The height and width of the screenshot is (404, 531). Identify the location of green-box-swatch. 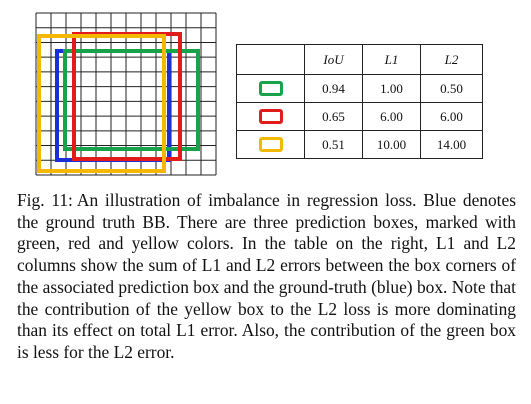
(270, 89).